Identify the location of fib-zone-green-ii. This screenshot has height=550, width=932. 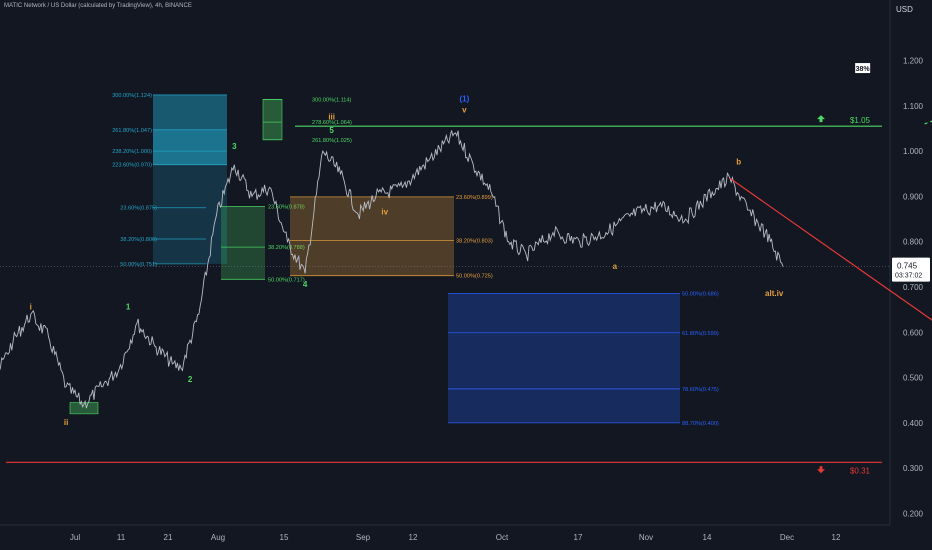
(84, 408).